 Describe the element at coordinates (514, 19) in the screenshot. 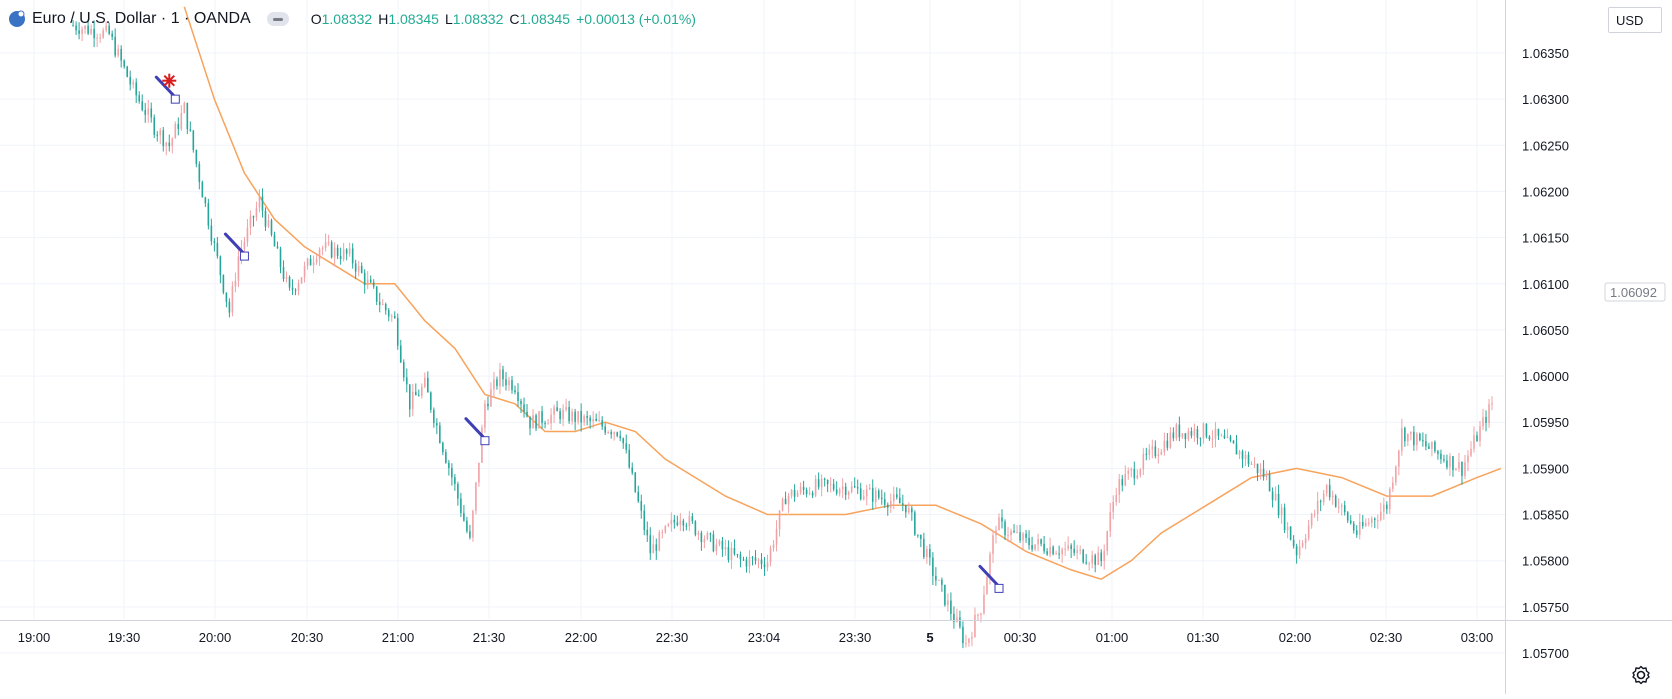

I see `close-label: C` at that location.